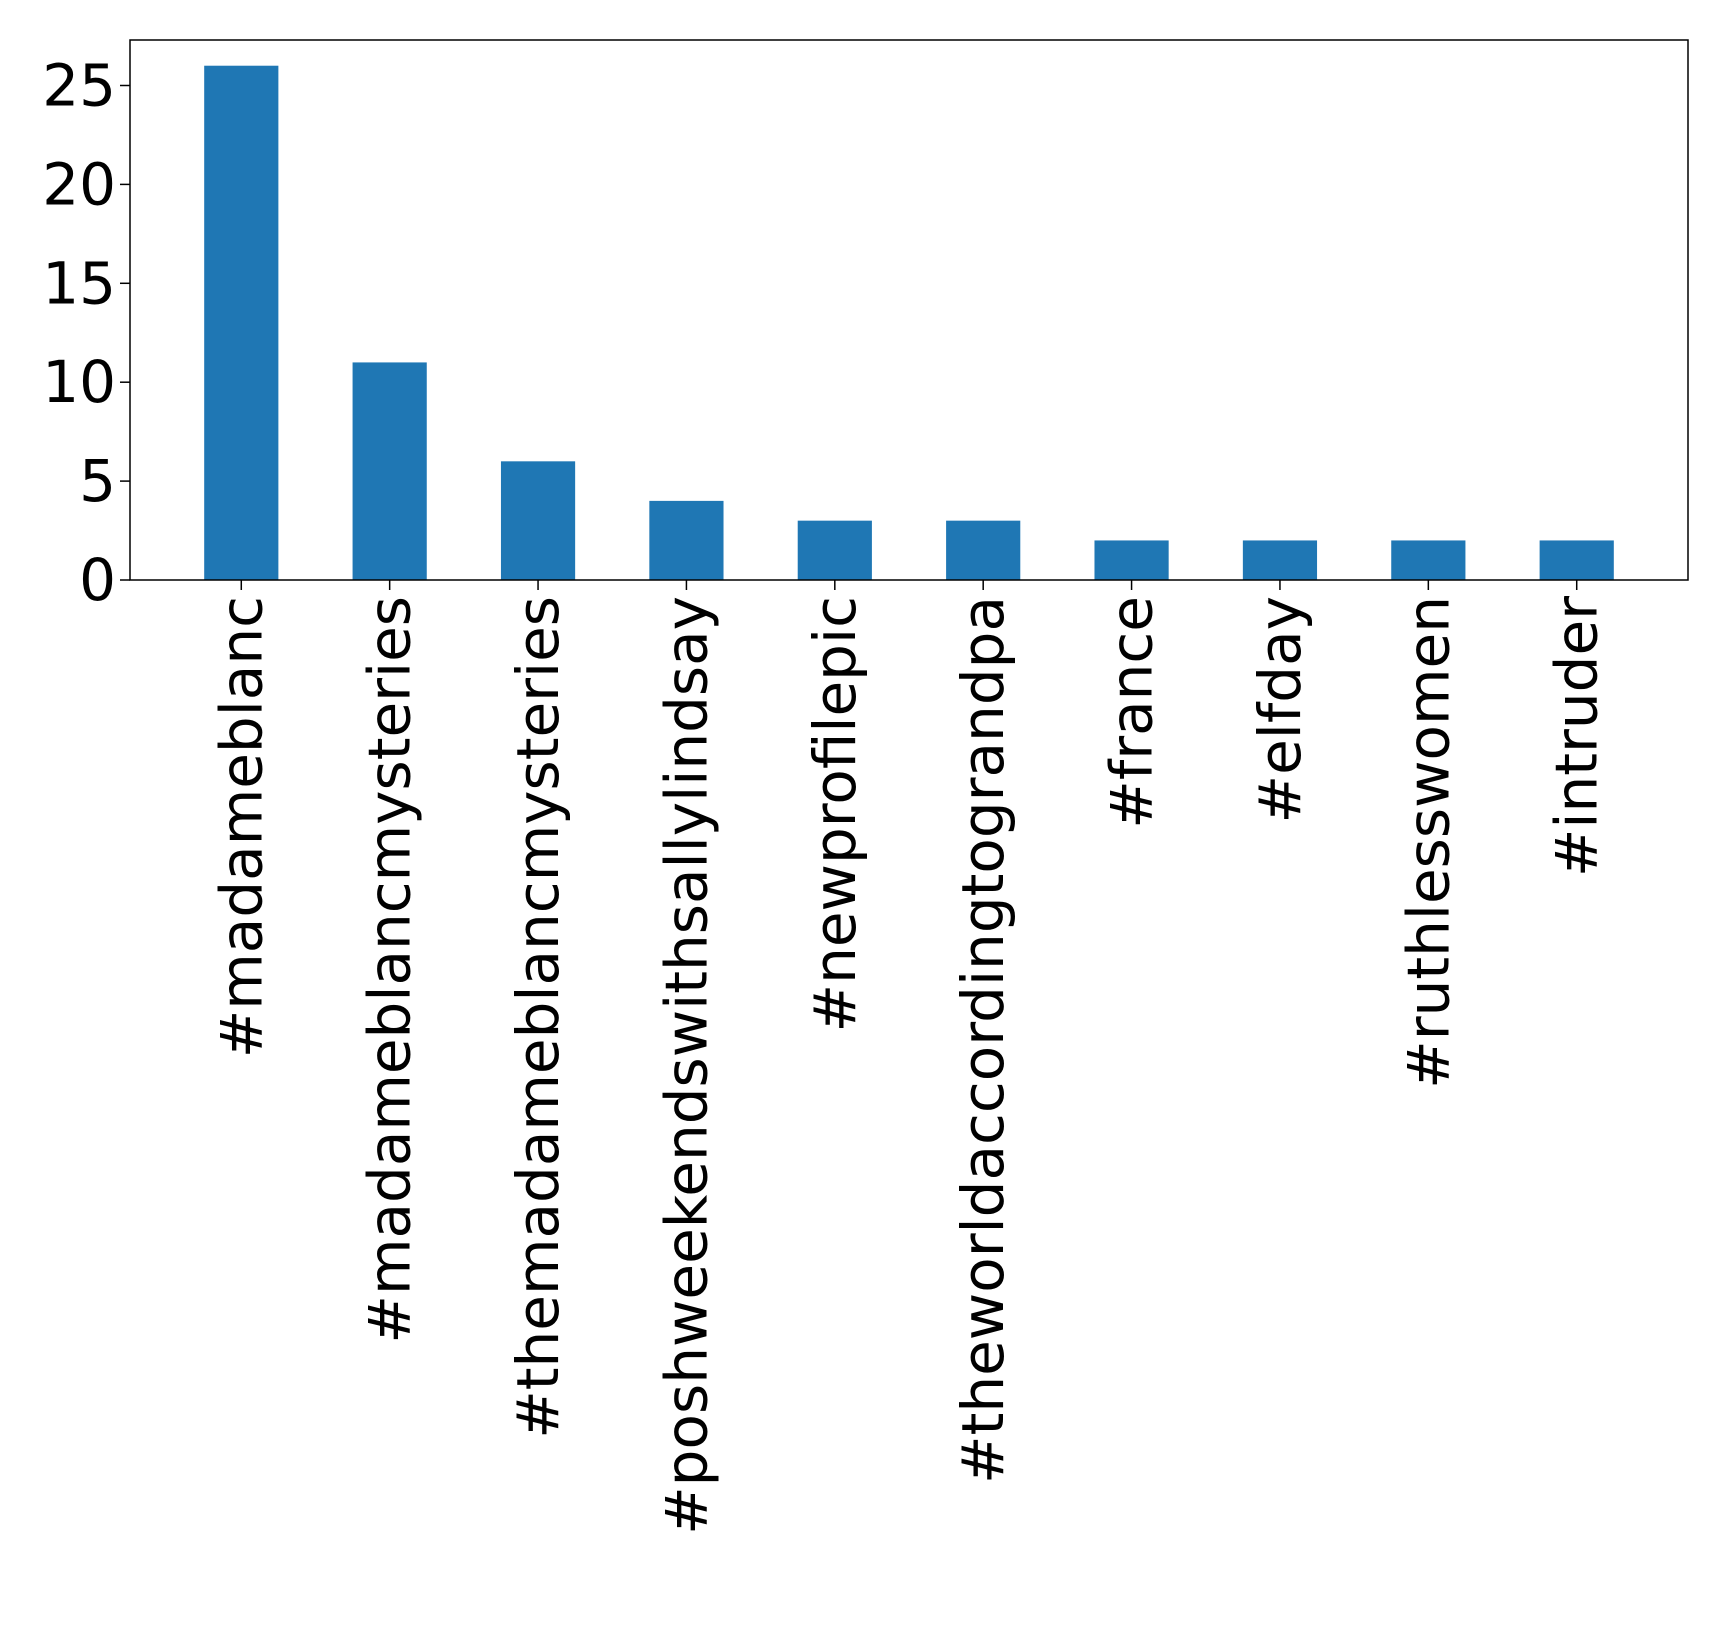  What do you see at coordinates (538, 1017) in the screenshot?
I see `x-tick-label: #themadameblancmysteries` at bounding box center [538, 1017].